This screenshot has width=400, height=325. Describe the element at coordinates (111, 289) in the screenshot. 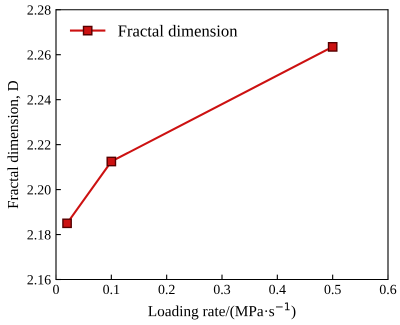

I see `x-tick-label: 0.1` at that location.